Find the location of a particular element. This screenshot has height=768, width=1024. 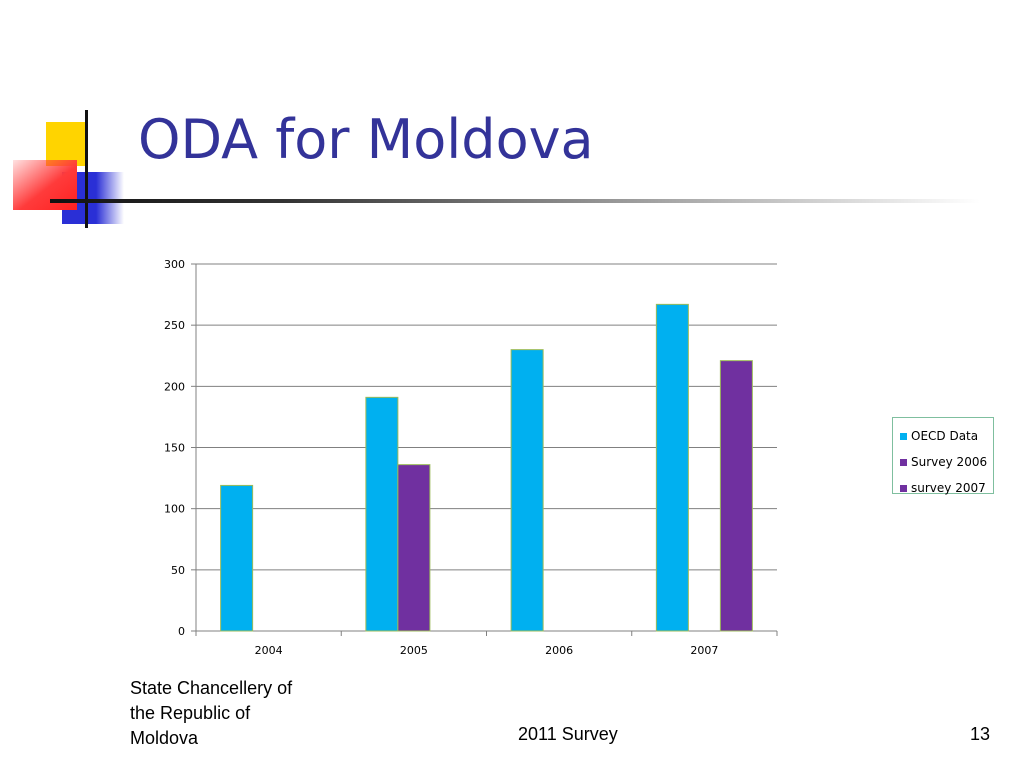

legend-label: Survey 2006 is located at coordinates (949, 462).